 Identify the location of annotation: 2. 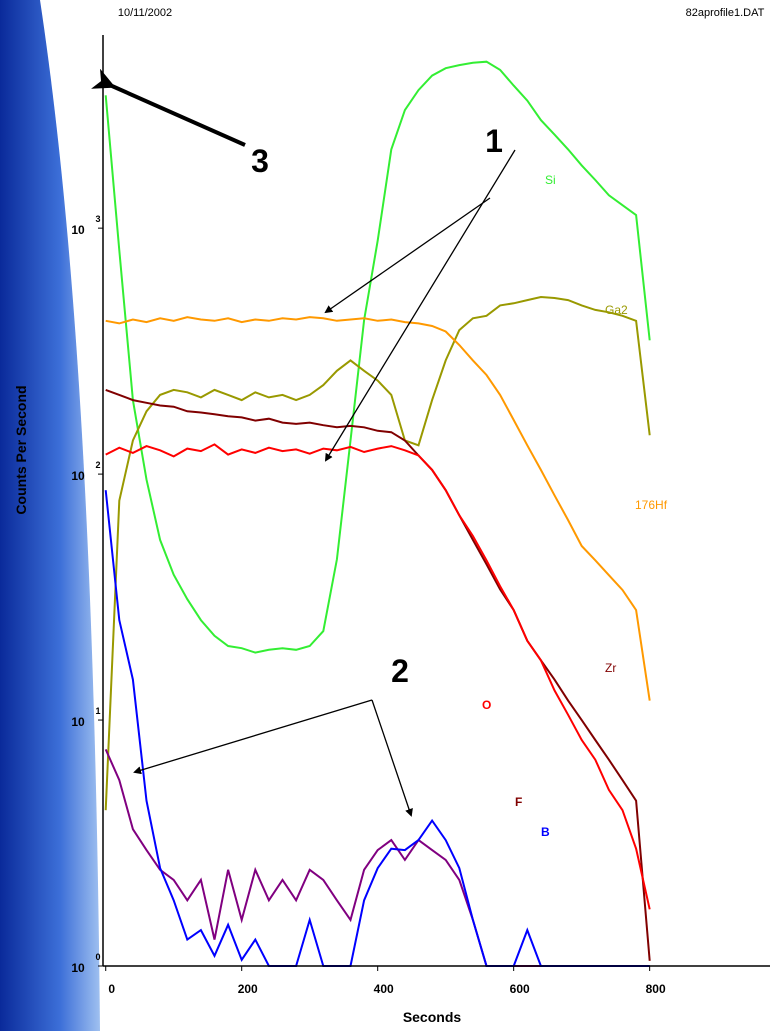
(400, 671).